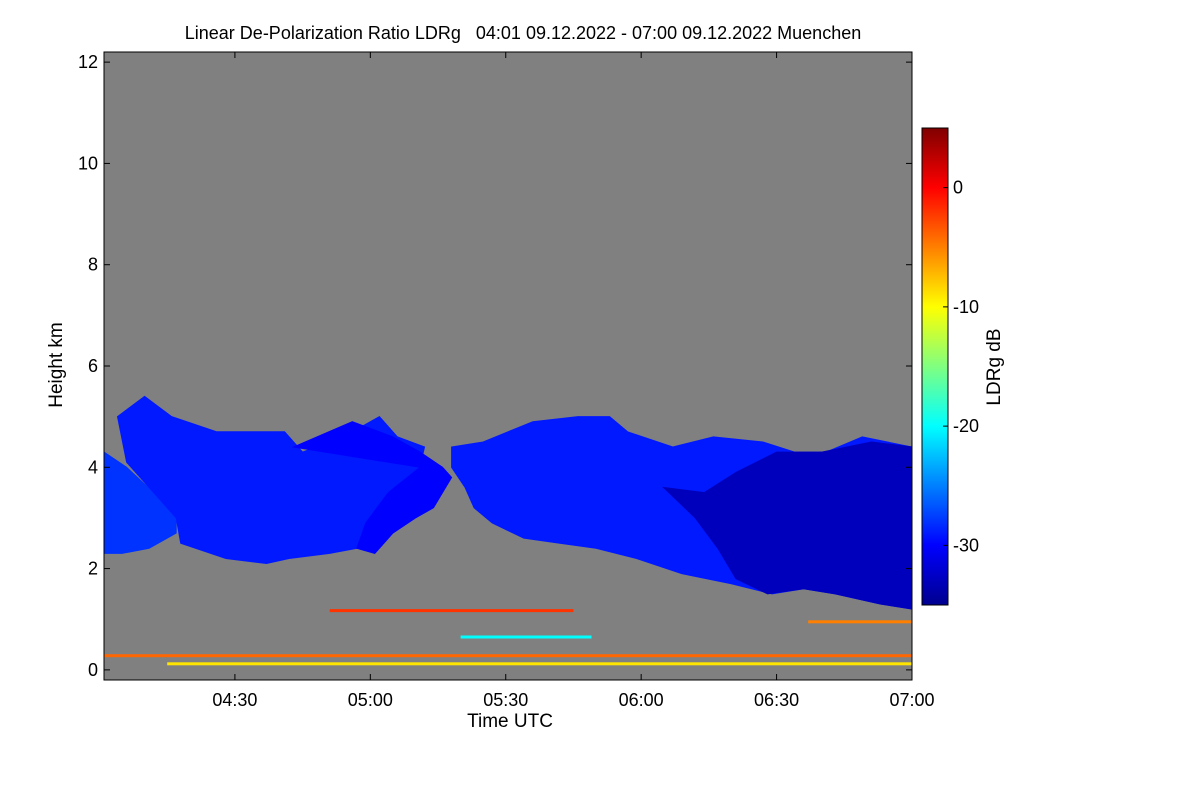  Describe the element at coordinates (935, 366) in the screenshot. I see `colorbar-gradient` at that location.